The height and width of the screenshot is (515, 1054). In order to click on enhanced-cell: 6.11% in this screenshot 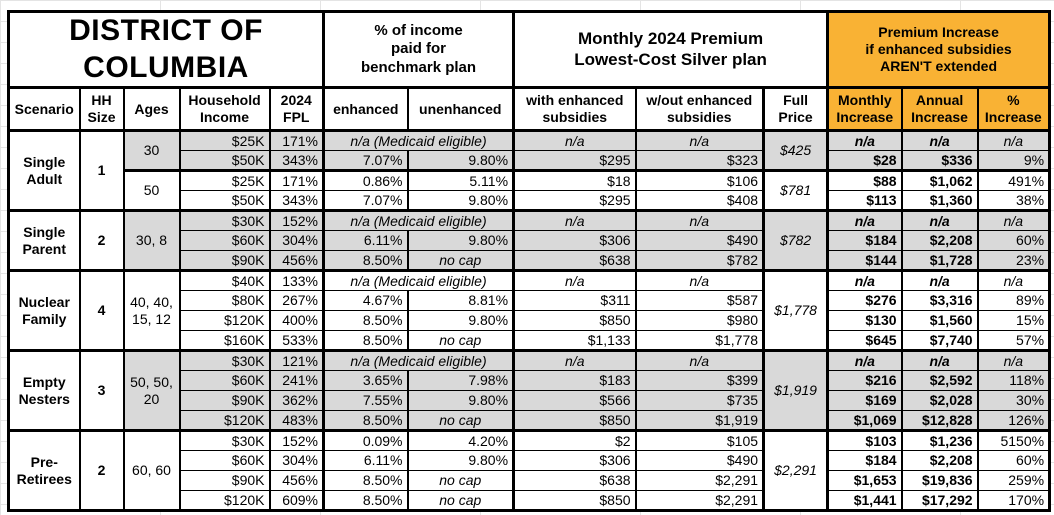, I will do `click(365, 461)`.